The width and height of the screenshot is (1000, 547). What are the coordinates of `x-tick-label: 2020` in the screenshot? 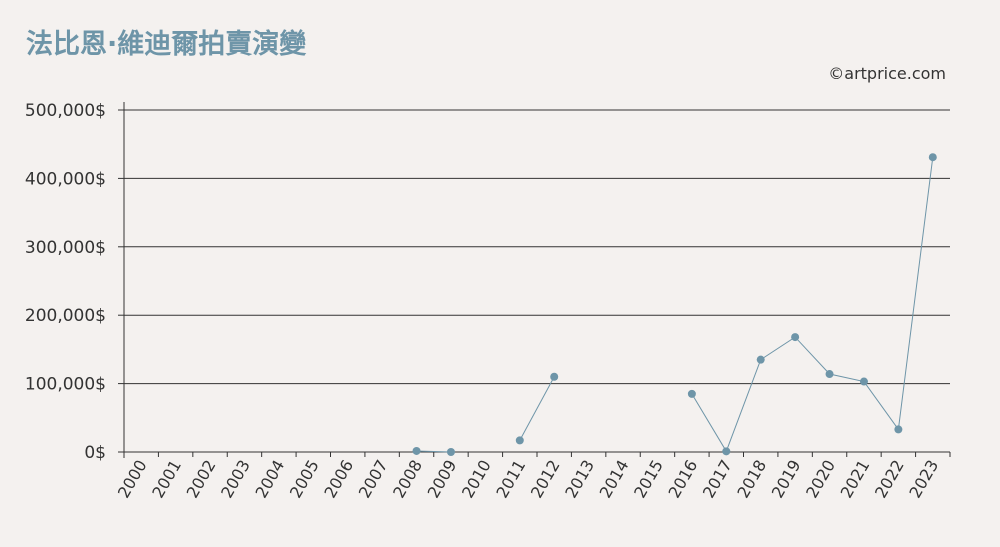 It's located at (820, 479).